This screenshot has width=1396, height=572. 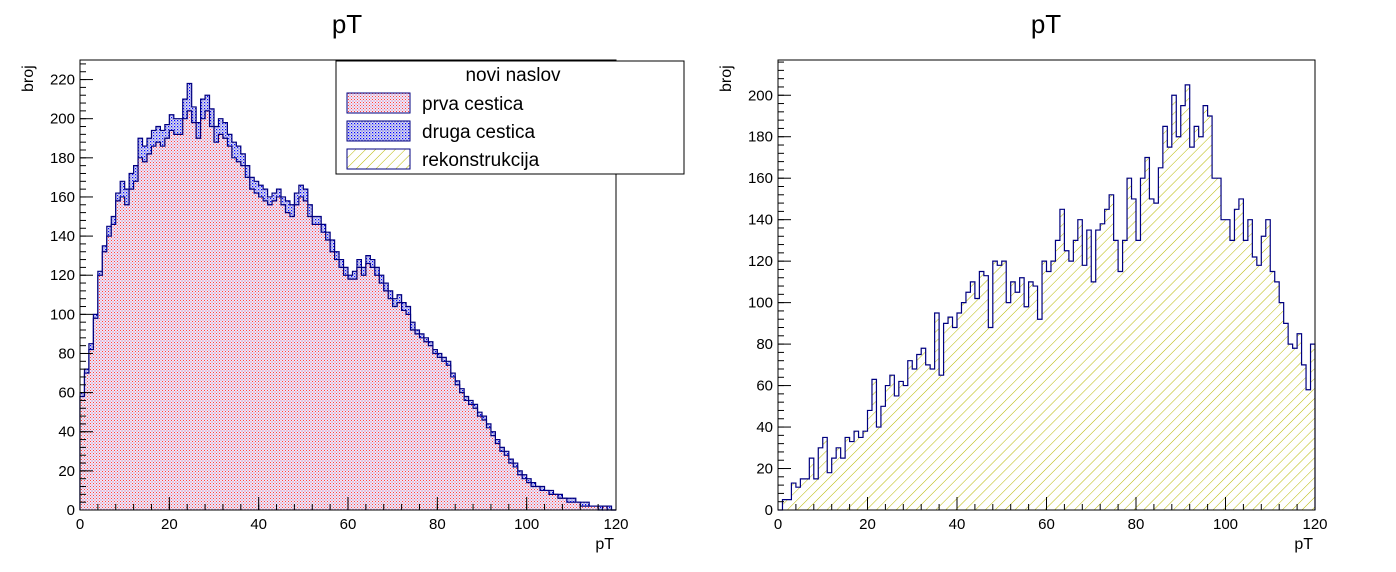 What do you see at coordinates (1314, 524) in the screenshot?
I see `x-tick-label: 120` at bounding box center [1314, 524].